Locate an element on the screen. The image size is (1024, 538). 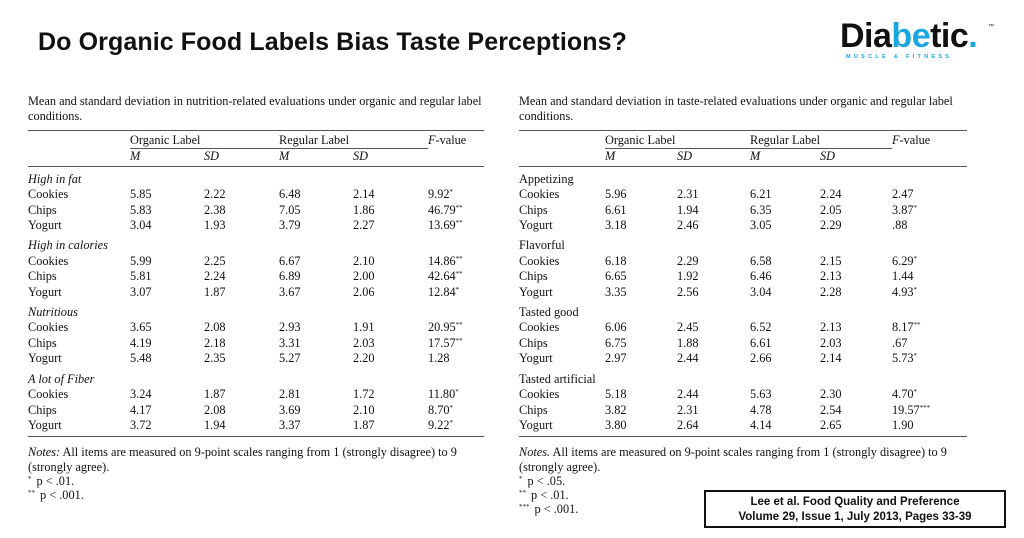
cell-rm: 6.89 is located at coordinates (290, 276).